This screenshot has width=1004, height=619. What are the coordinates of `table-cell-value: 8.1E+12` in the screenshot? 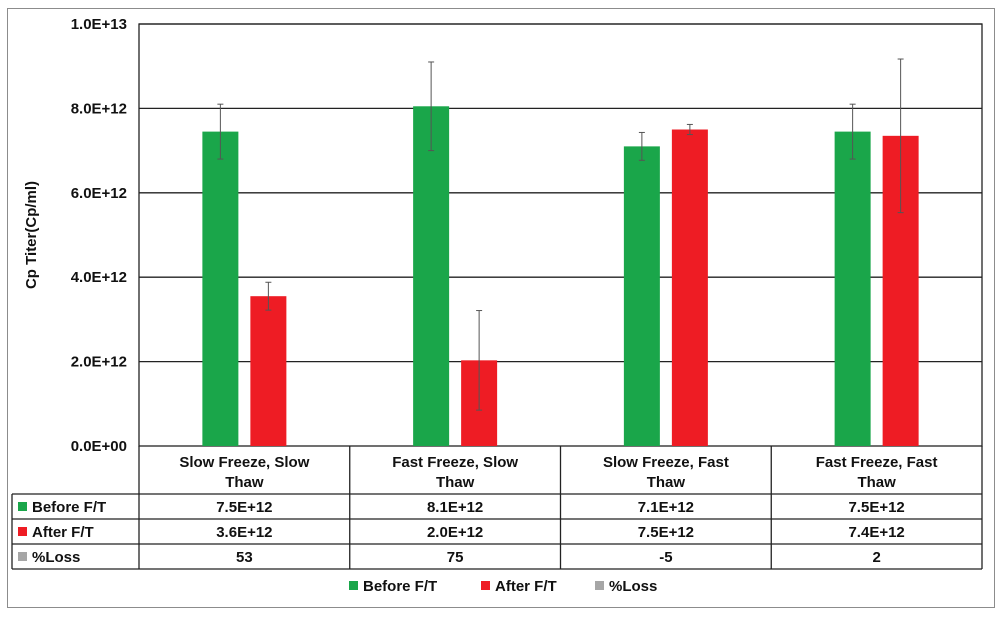 It's located at (455, 507).